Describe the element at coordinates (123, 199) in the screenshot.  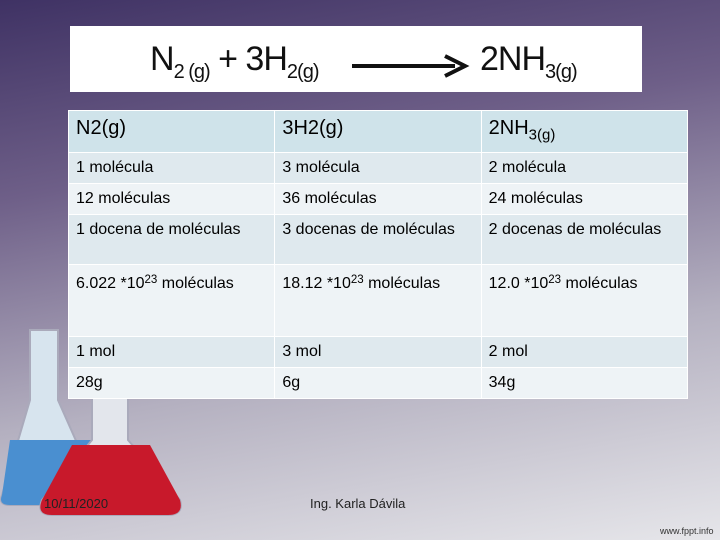
I see `text: 12 moléculas` at that location.